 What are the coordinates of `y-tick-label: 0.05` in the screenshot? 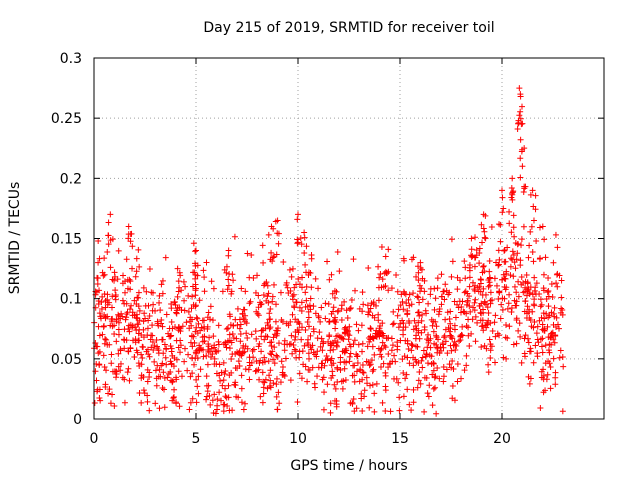 It's located at (66, 360).